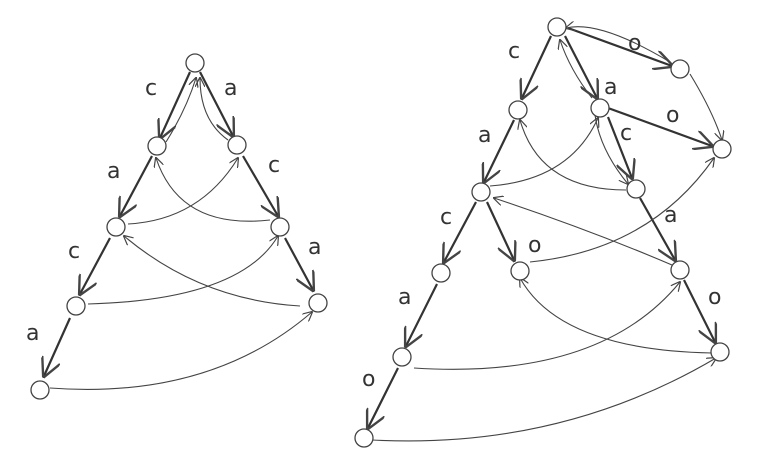  I want to click on left-edge-root-to-n2, so click(176, 104).